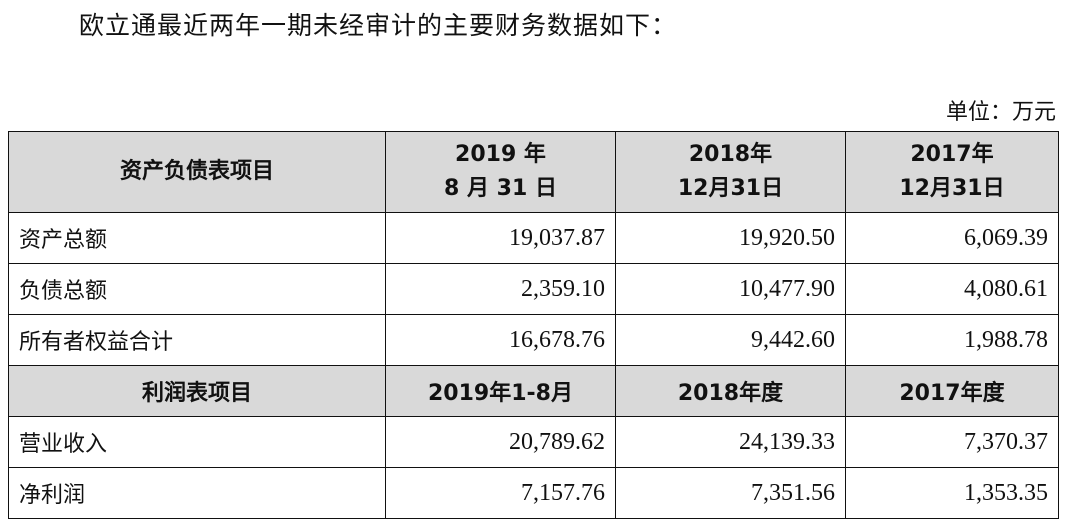 The image size is (1080, 527). Describe the element at coordinates (500, 289) in the screenshot. I see `cell-value: 2,359.10` at that location.